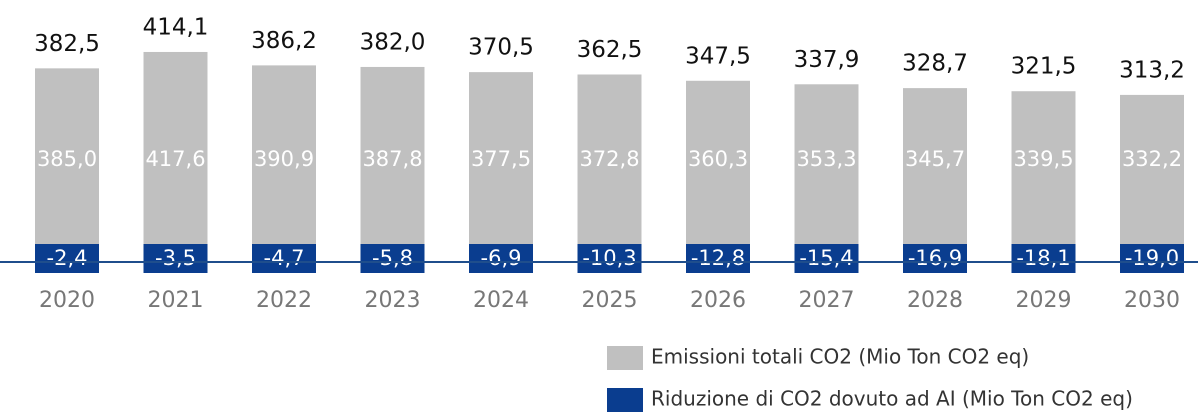 The width and height of the screenshot is (1198, 420). I want to click on value-label: 360,3, so click(718, 159).